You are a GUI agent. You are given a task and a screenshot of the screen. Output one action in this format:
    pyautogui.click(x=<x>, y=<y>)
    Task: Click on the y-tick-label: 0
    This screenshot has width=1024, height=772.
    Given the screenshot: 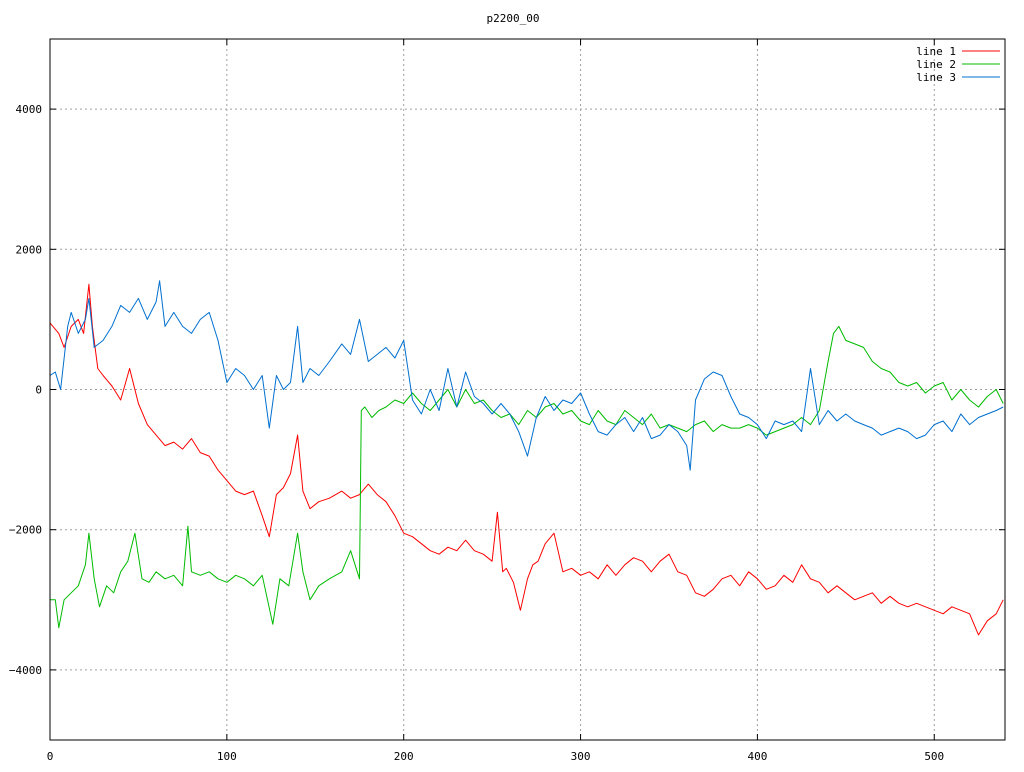 What is the action you would take?
    pyautogui.click(x=38, y=390)
    